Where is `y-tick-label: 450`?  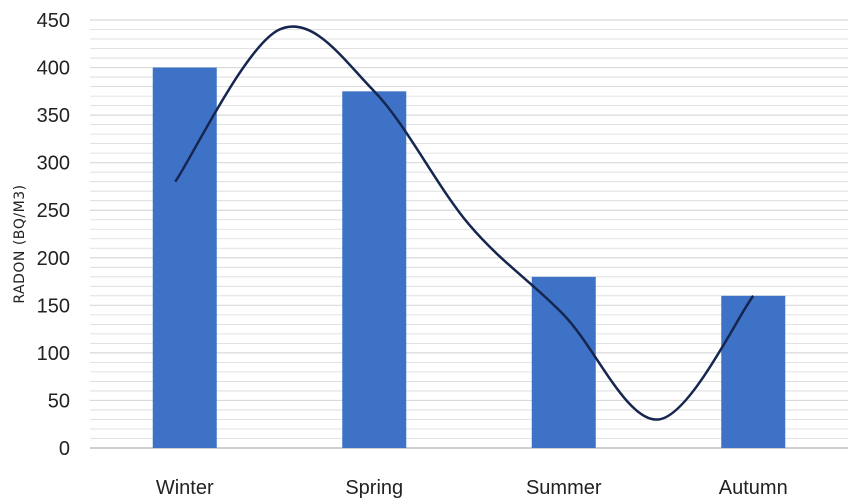
y-tick-label: 450 is located at coordinates (53, 21).